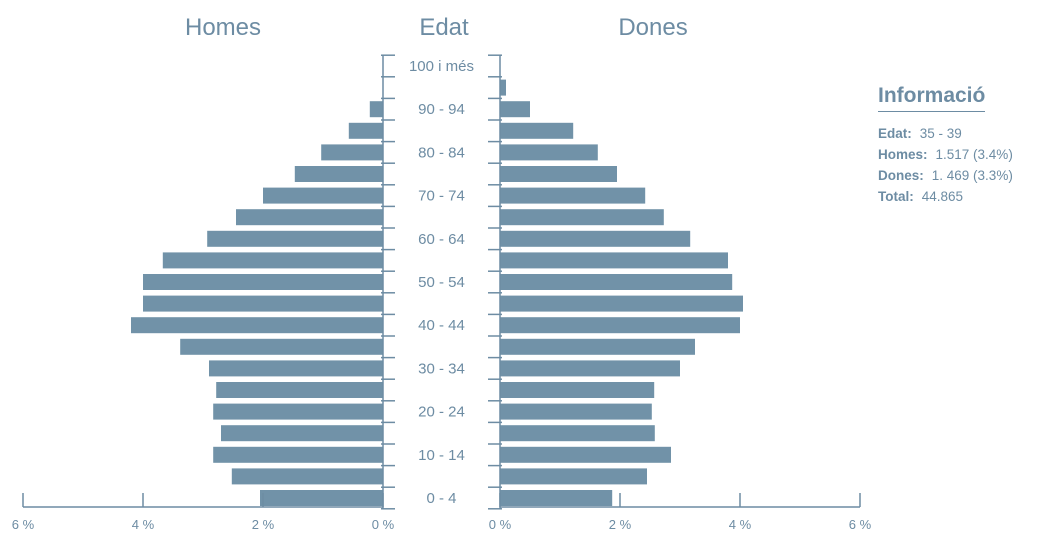  Describe the element at coordinates (441, 152) in the screenshot. I see `age-label-16: 80 - 84` at that location.